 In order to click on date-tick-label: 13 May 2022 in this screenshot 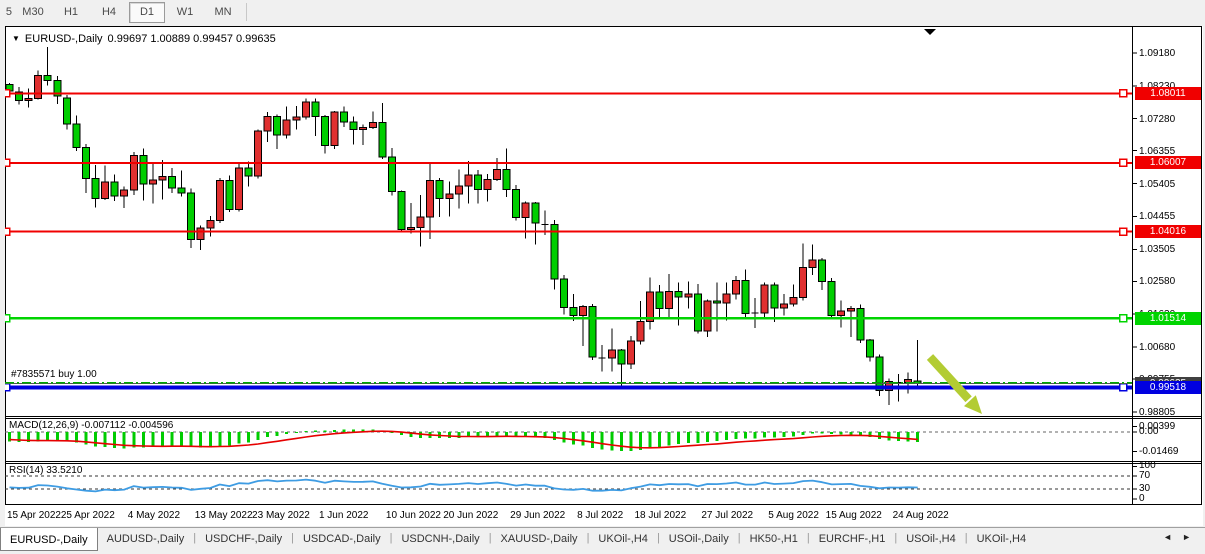, I will do `click(223, 515)`.